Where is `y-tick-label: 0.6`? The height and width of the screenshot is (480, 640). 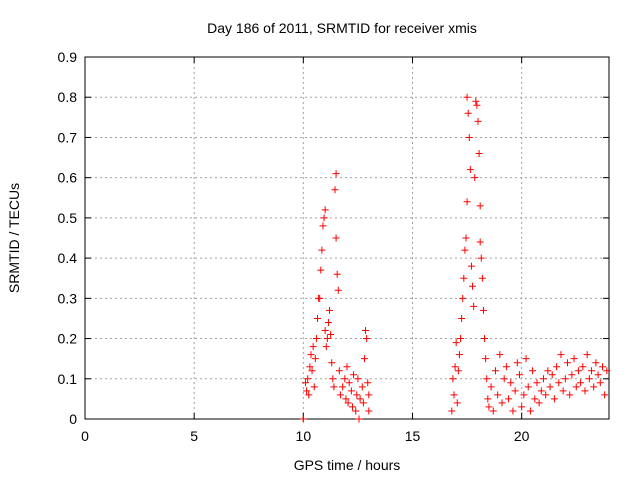 y-tick-label: 0.6 is located at coordinates (68, 178).